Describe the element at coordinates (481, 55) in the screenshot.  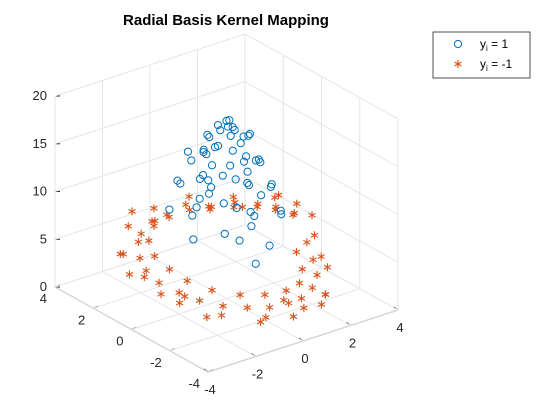
I see `legend: yi = 1 yi = -1` at that location.